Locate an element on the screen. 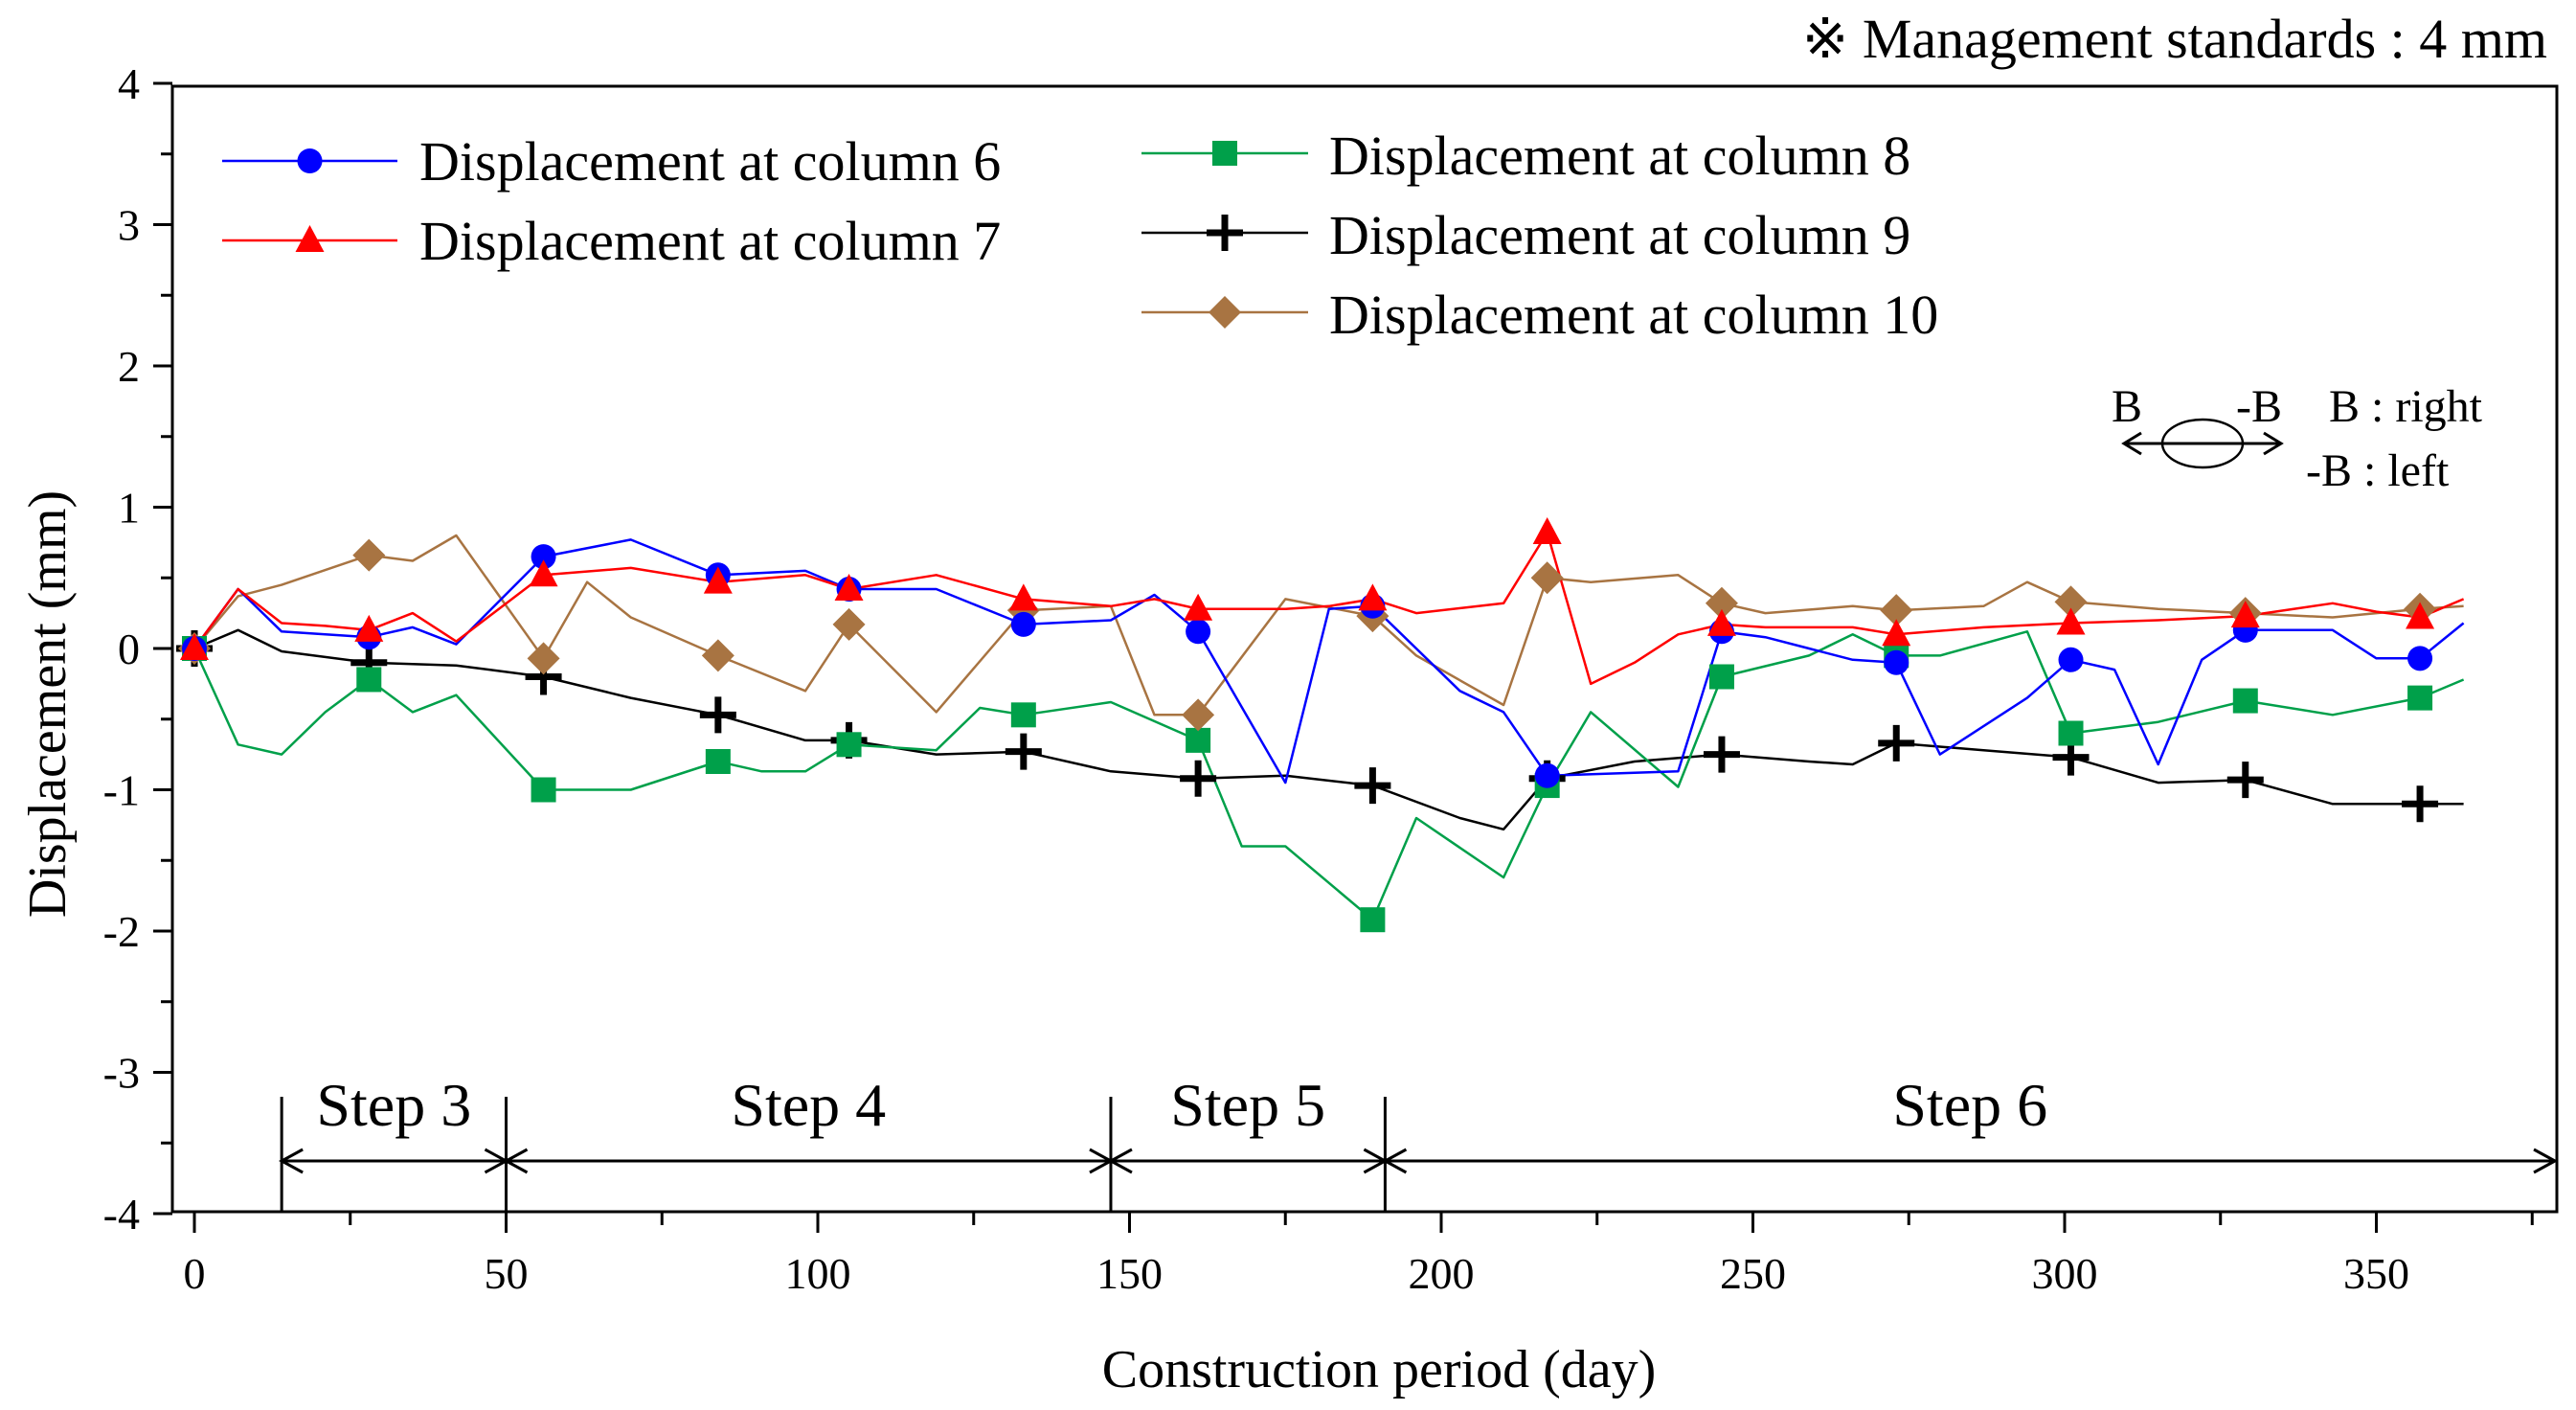 The height and width of the screenshot is (1410, 2576). y-tick-label: 3 is located at coordinates (129, 225).